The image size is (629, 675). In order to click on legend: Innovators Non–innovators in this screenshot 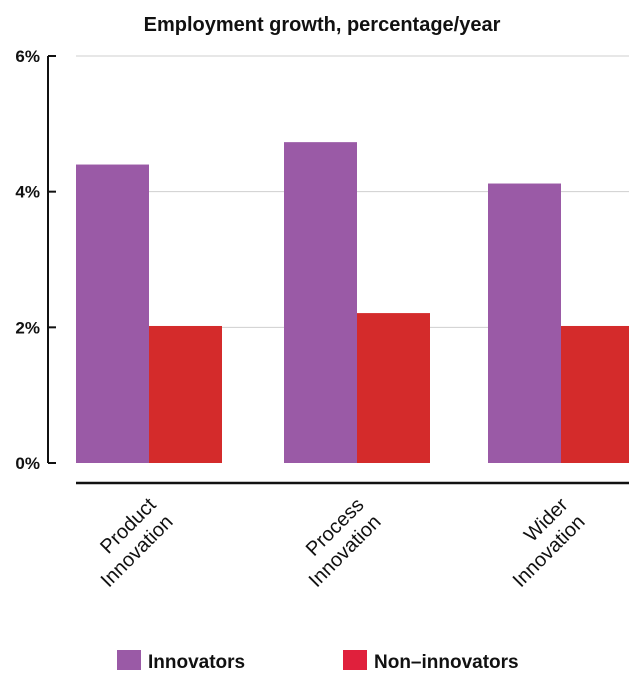, I will do `click(318, 661)`.